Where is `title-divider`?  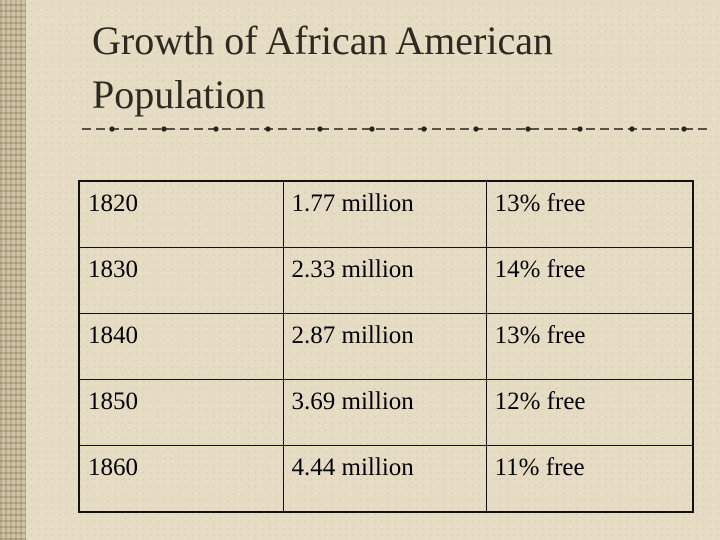 title-divider is located at coordinates (397, 129).